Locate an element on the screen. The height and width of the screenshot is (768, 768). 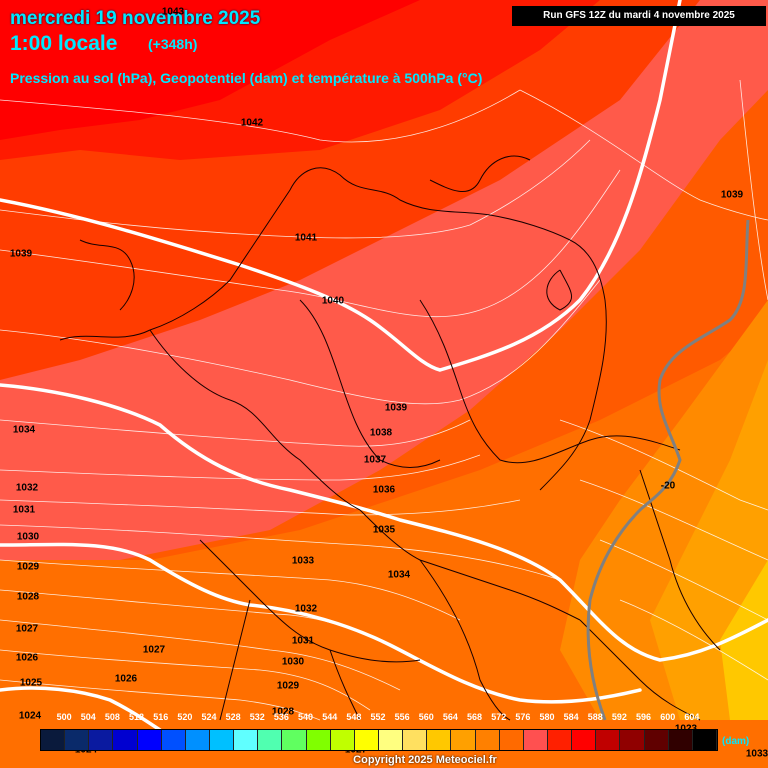
pressure-label: 1025 is located at coordinates (31, 683).